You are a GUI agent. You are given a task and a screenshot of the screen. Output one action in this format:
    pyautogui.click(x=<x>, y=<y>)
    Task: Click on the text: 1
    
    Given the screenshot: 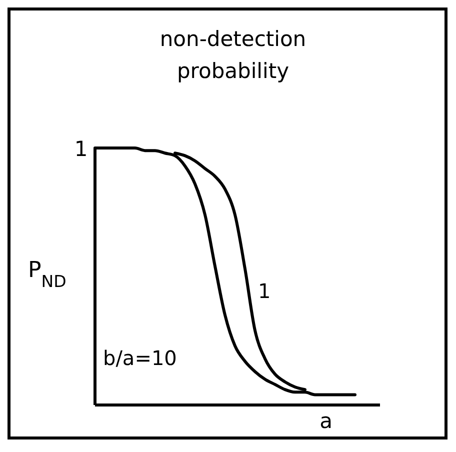 What is the action you would take?
    pyautogui.click(x=81, y=149)
    